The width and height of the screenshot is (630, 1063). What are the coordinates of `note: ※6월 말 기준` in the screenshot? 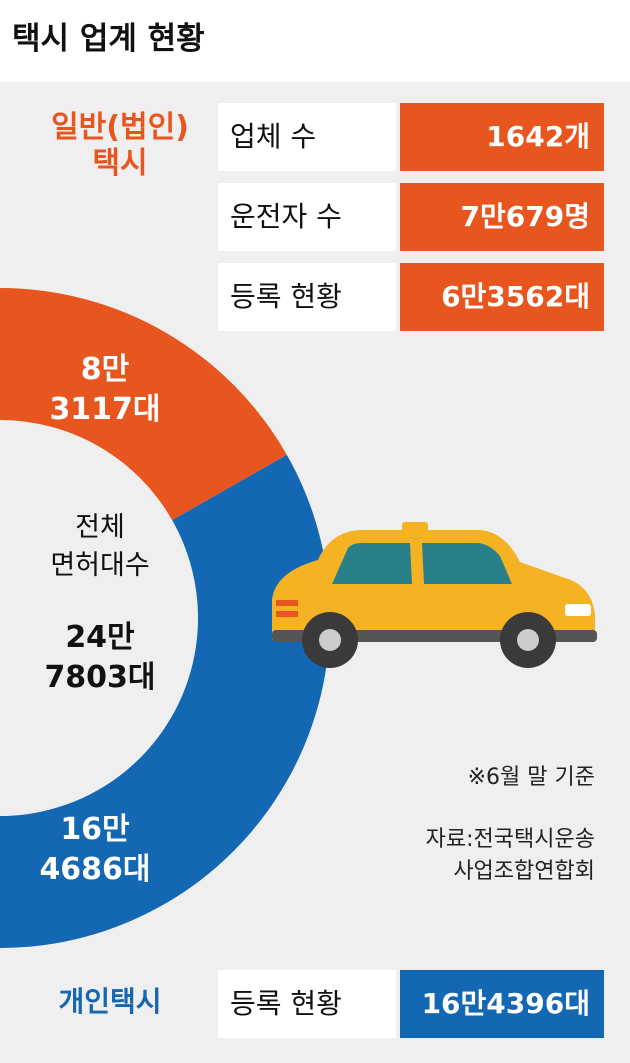 It's located at (531, 777).